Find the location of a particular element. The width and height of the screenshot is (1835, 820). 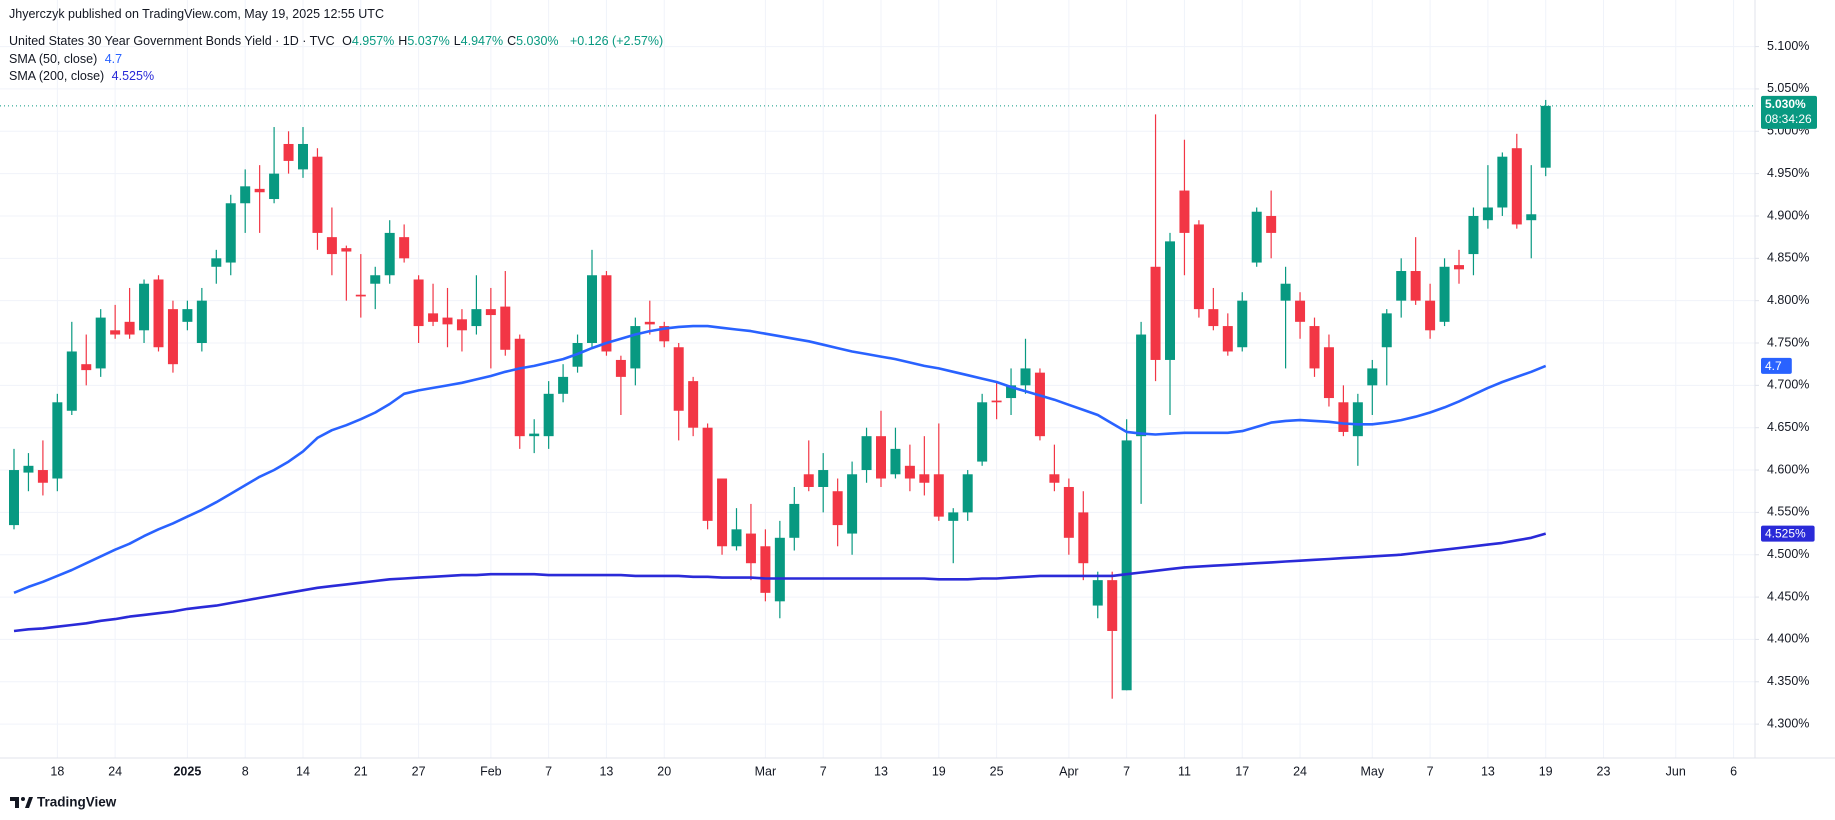

y-tick-label: 4.500% is located at coordinates (1788, 554).